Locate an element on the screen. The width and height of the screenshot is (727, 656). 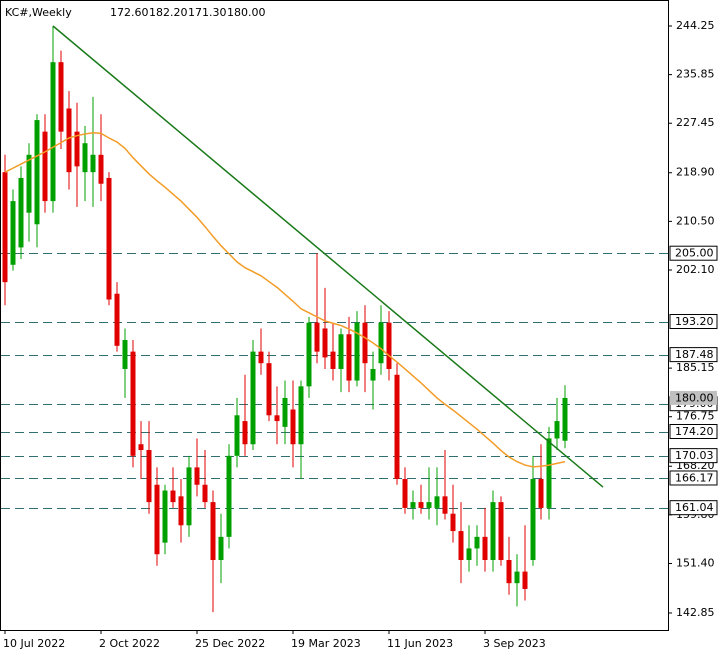
last-price-box is located at coordinates (693, 397).